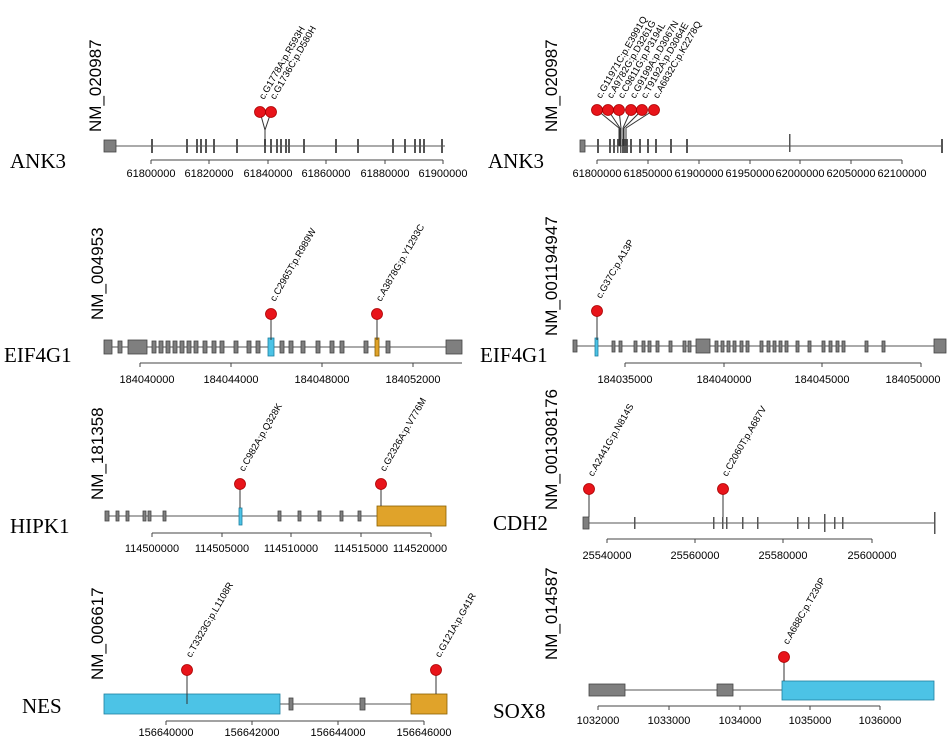  I want to click on tick-label: 114500000, so click(152, 549).